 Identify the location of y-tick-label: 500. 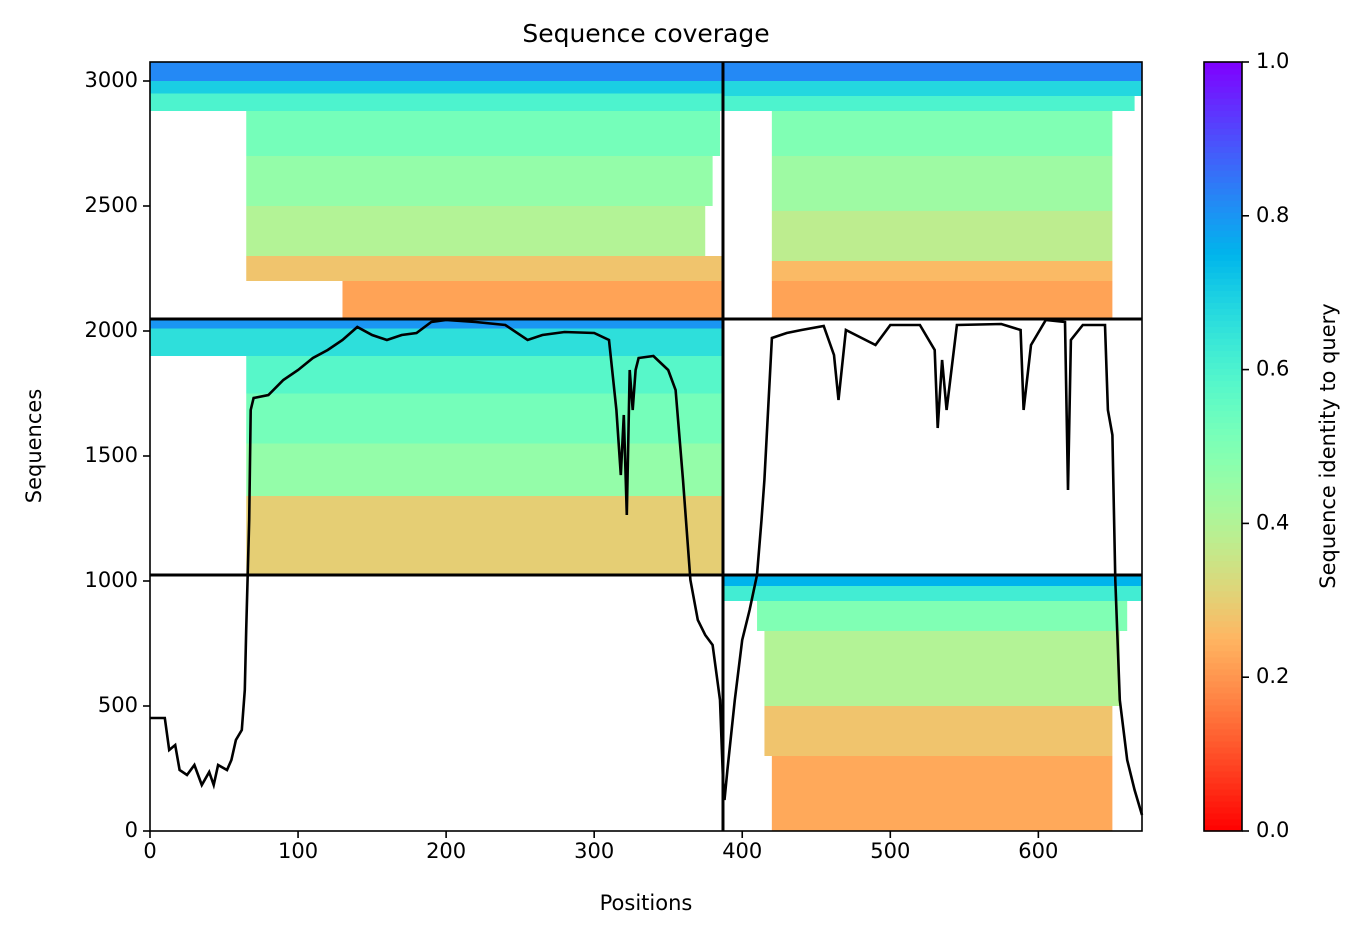
(118, 705).